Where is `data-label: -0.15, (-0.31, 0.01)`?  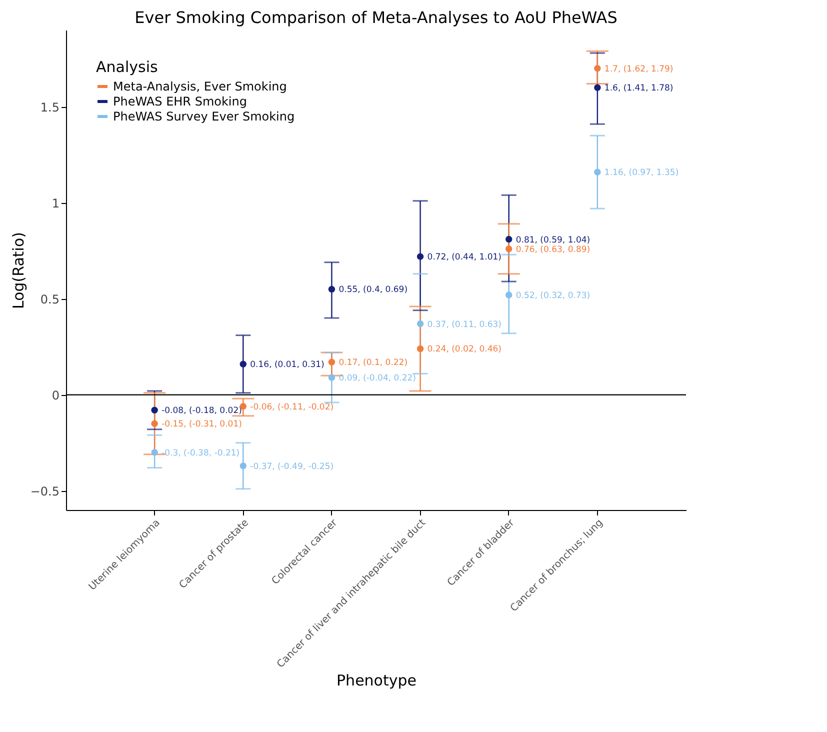 data-label: -0.15, (-0.31, 0.01) is located at coordinates (202, 425).